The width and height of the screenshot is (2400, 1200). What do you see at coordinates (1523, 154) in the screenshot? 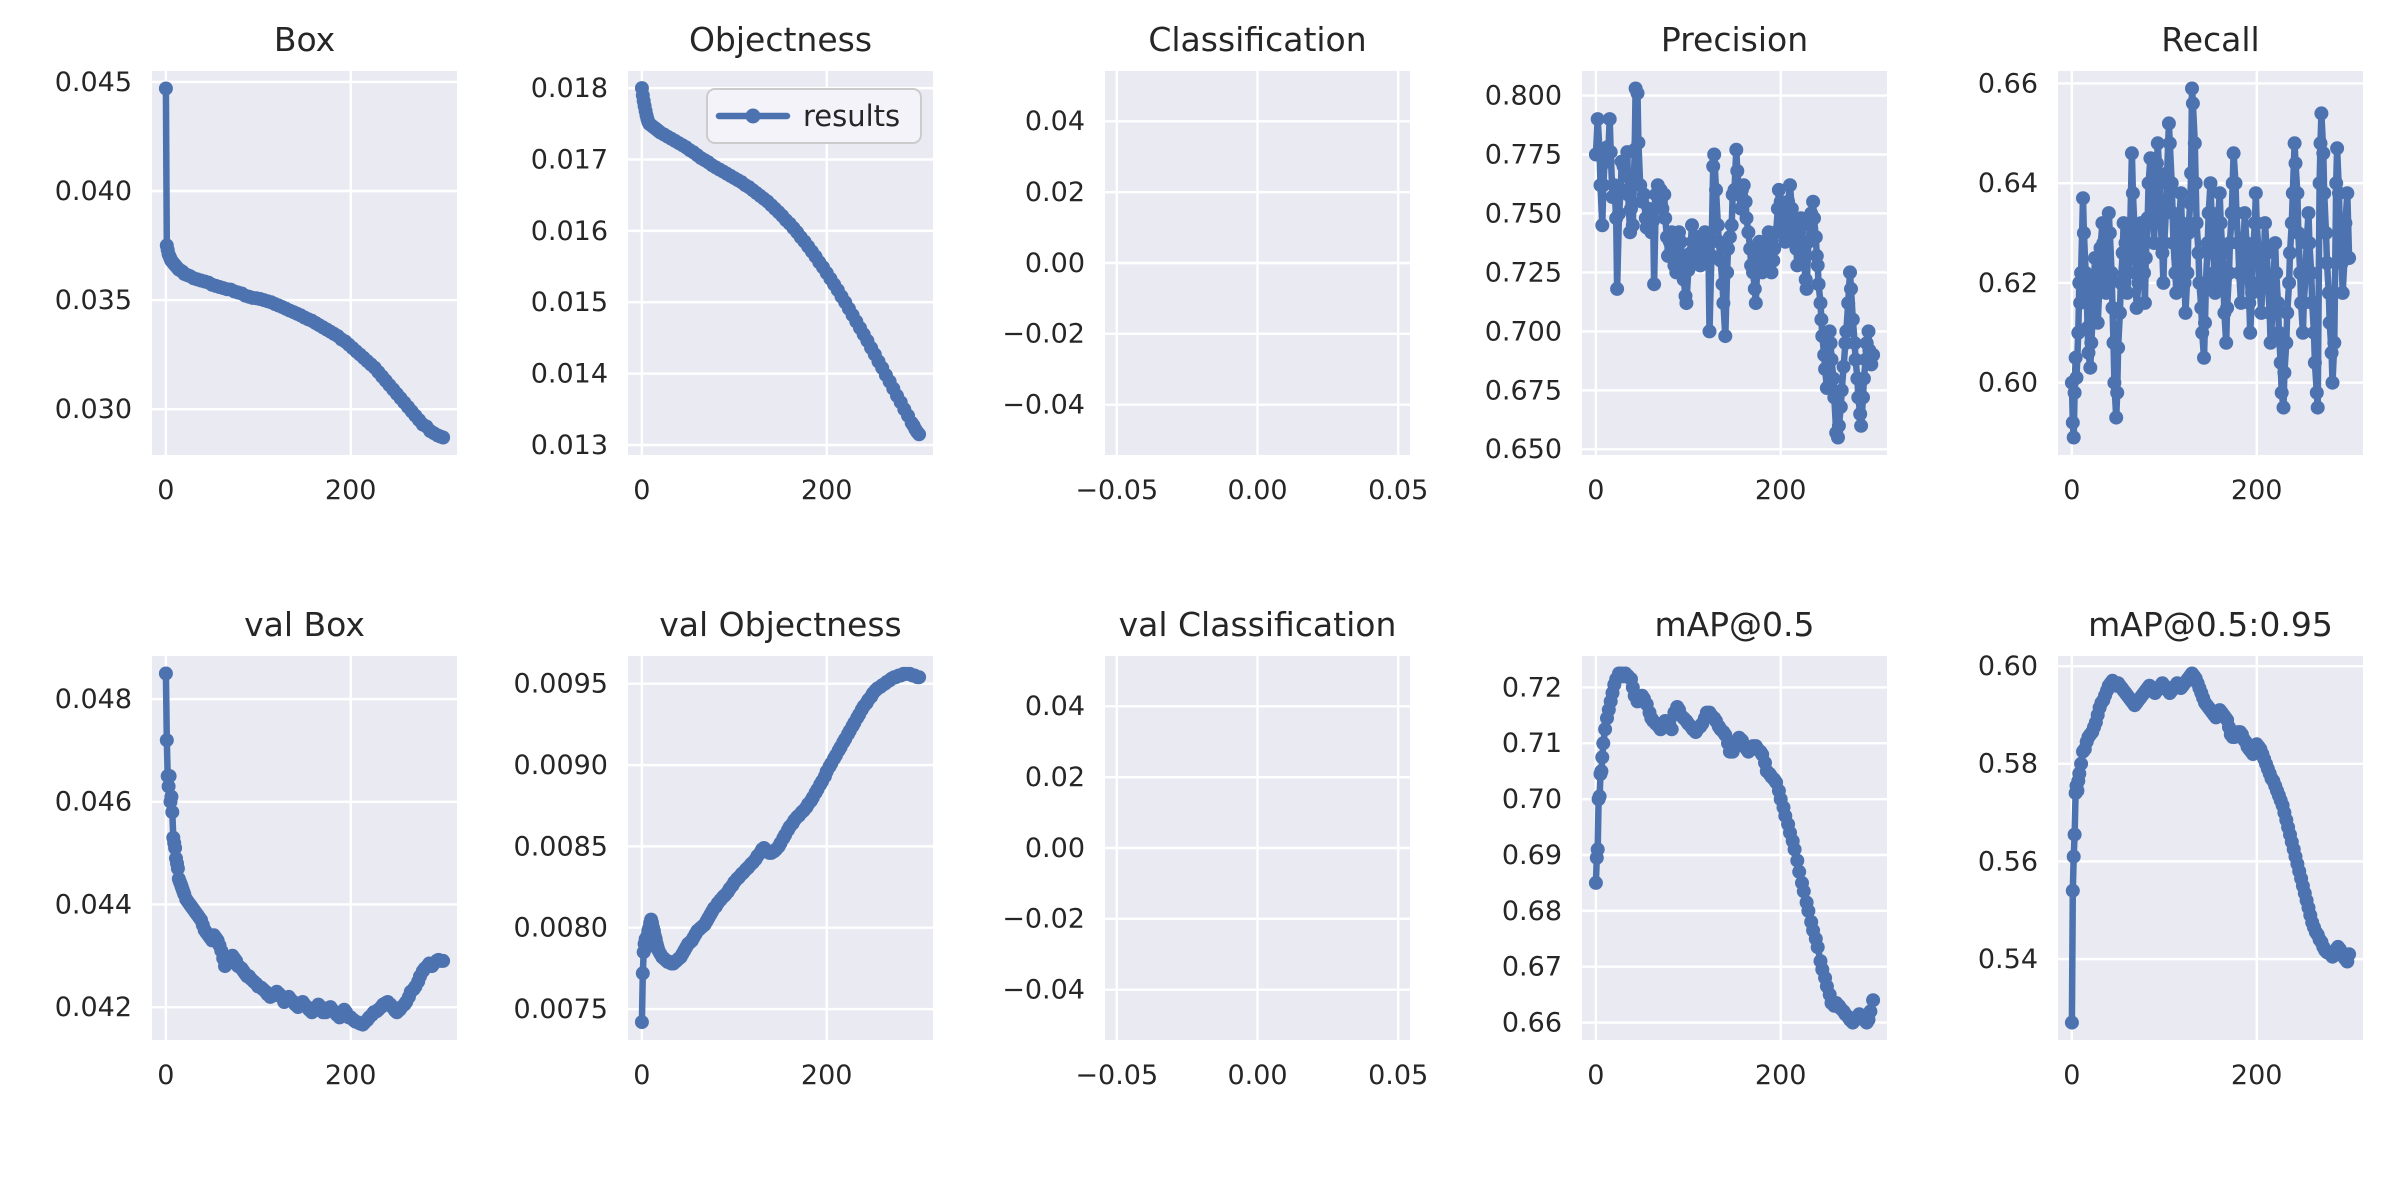
I see `y-tick-label: 0.775` at bounding box center [1523, 154].